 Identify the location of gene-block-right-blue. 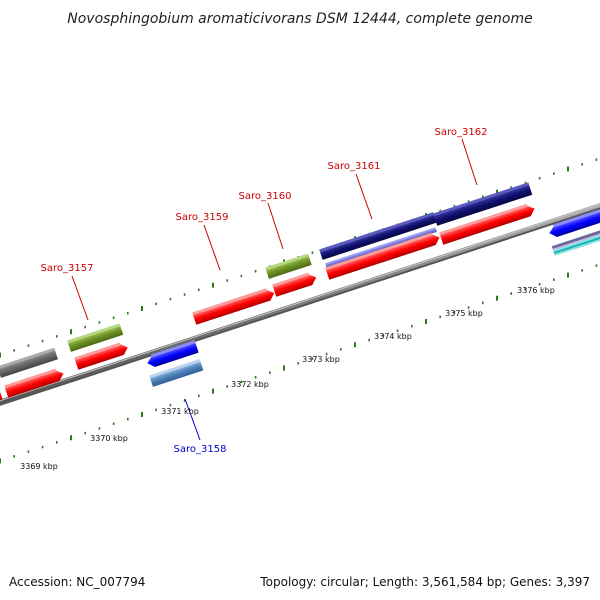
(573, 221).